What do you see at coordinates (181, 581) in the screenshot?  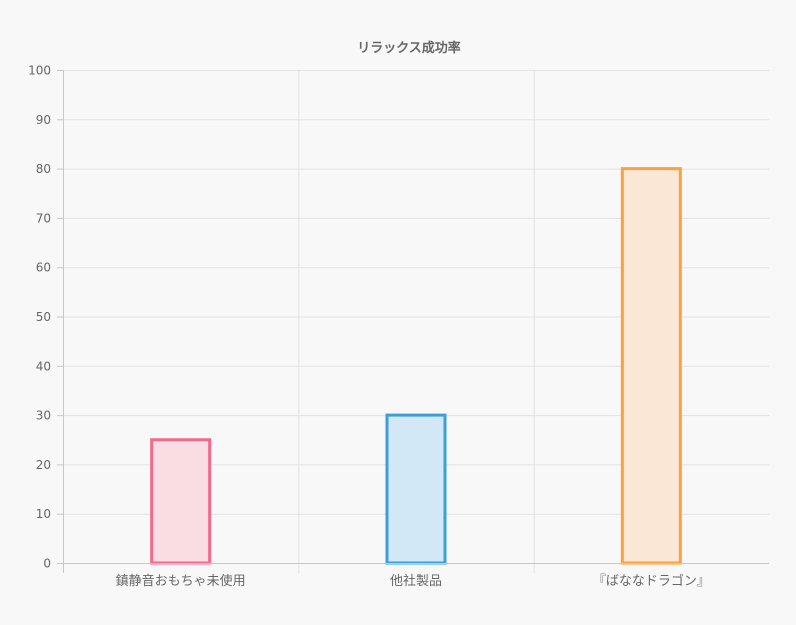 I see `x-tick-label: 鎮静音おもちゃ未使用` at bounding box center [181, 581].